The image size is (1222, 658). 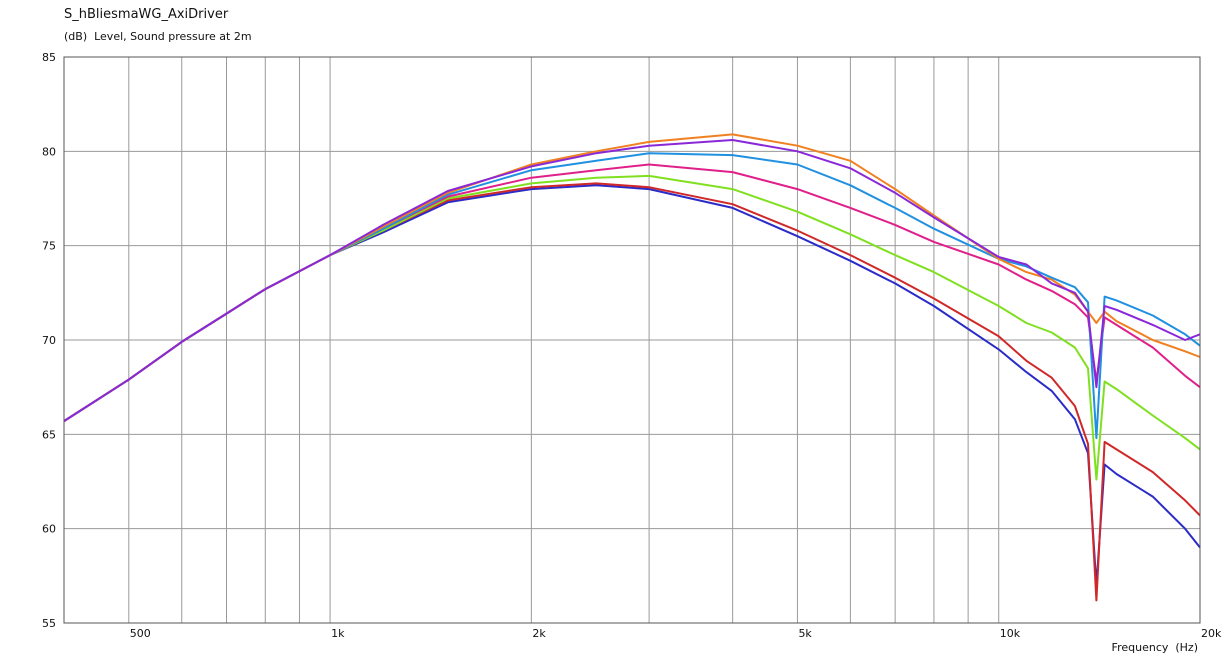 What do you see at coordinates (539, 633) in the screenshot?
I see `x-tick-label: 2k` at bounding box center [539, 633].